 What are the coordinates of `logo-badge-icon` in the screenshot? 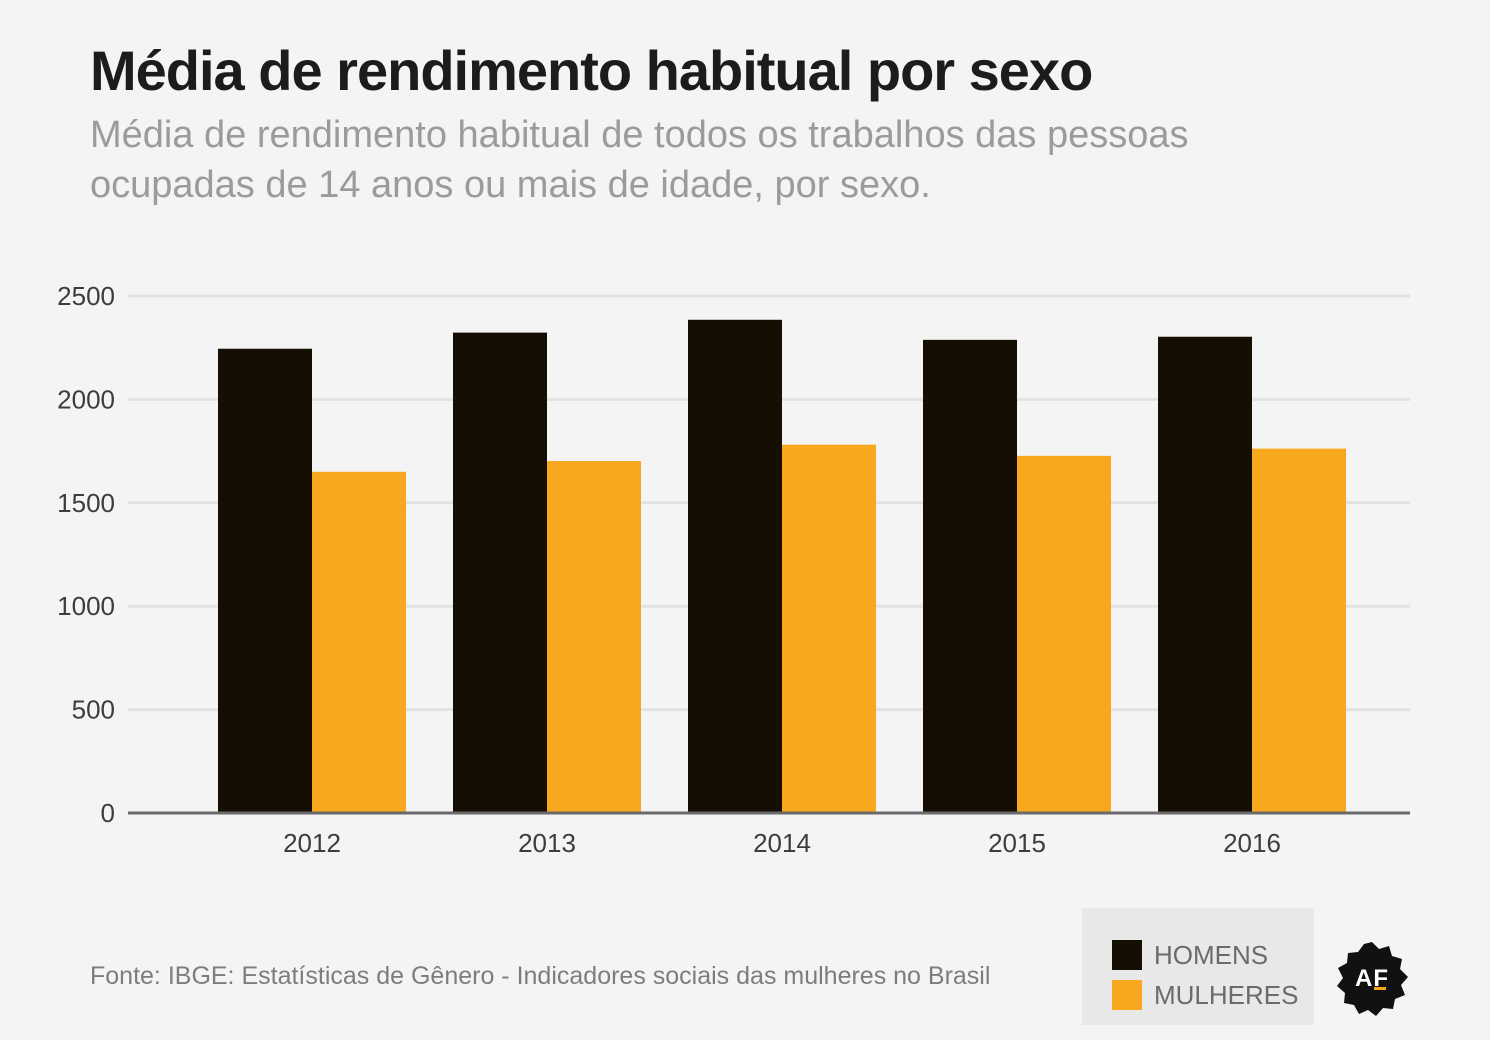 It's located at (1372, 979).